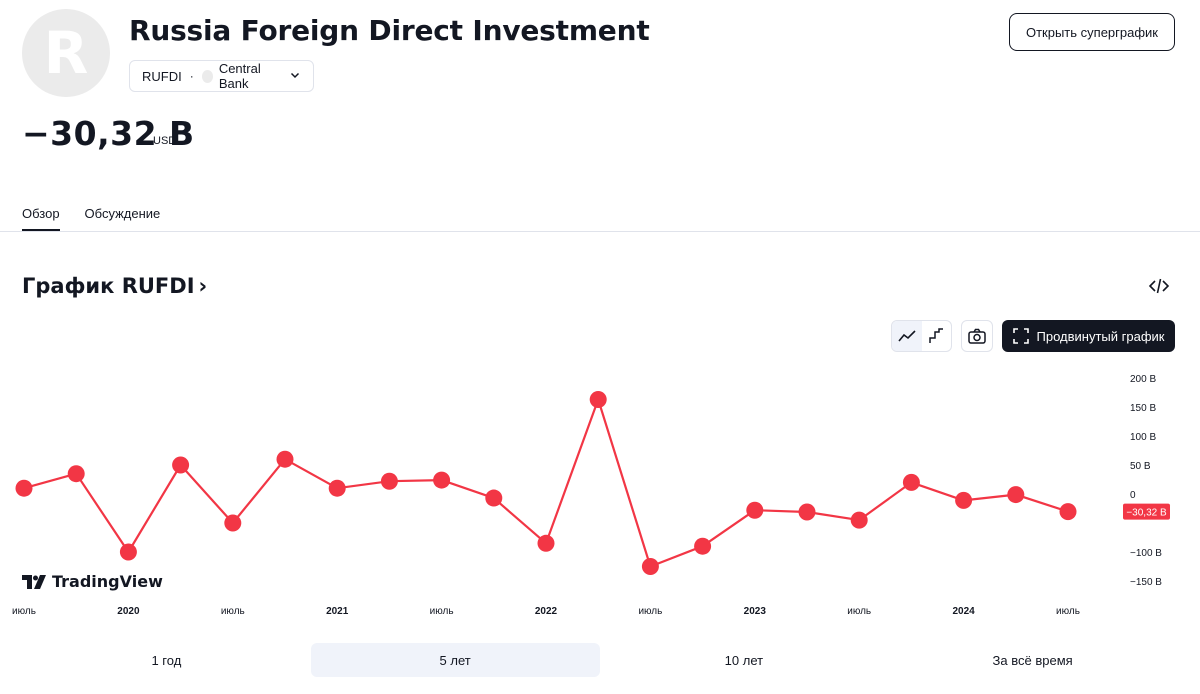 The width and height of the screenshot is (1200, 694). What do you see at coordinates (66, 53) in the screenshot?
I see `avatar: R` at bounding box center [66, 53].